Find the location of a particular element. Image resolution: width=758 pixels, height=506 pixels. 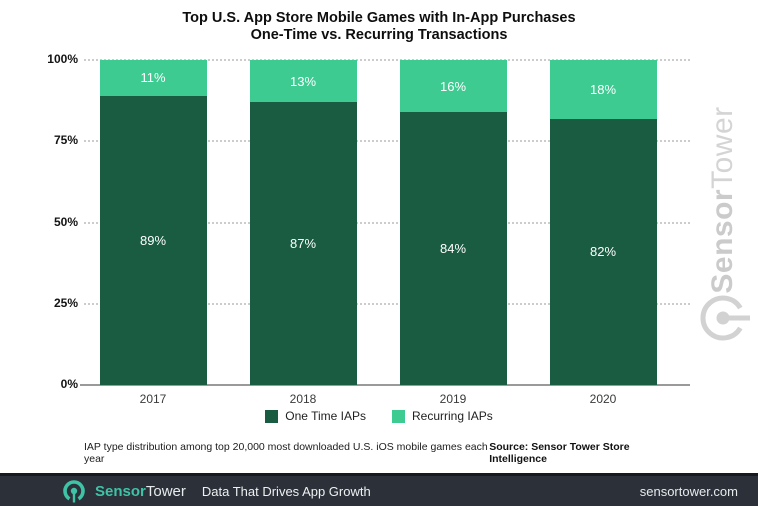

footer-tagline: Data That Drives App Growth is located at coordinates (286, 491).